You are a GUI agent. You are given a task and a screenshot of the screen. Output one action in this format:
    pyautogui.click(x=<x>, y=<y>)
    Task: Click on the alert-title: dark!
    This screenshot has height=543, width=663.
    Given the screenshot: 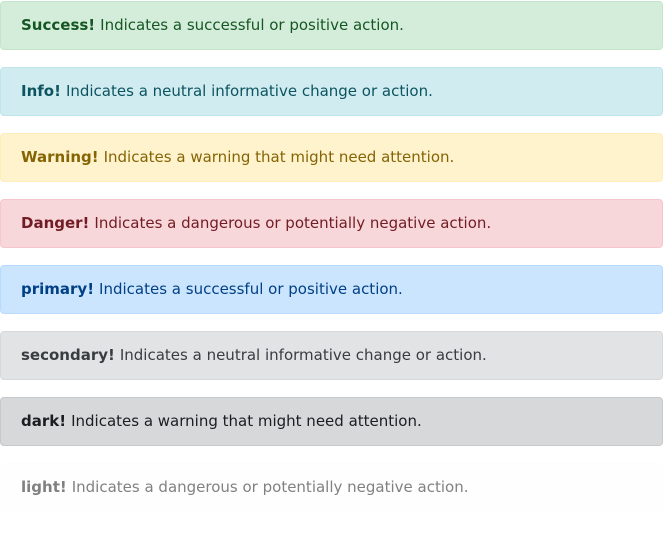 What is the action you would take?
    pyautogui.click(x=44, y=421)
    